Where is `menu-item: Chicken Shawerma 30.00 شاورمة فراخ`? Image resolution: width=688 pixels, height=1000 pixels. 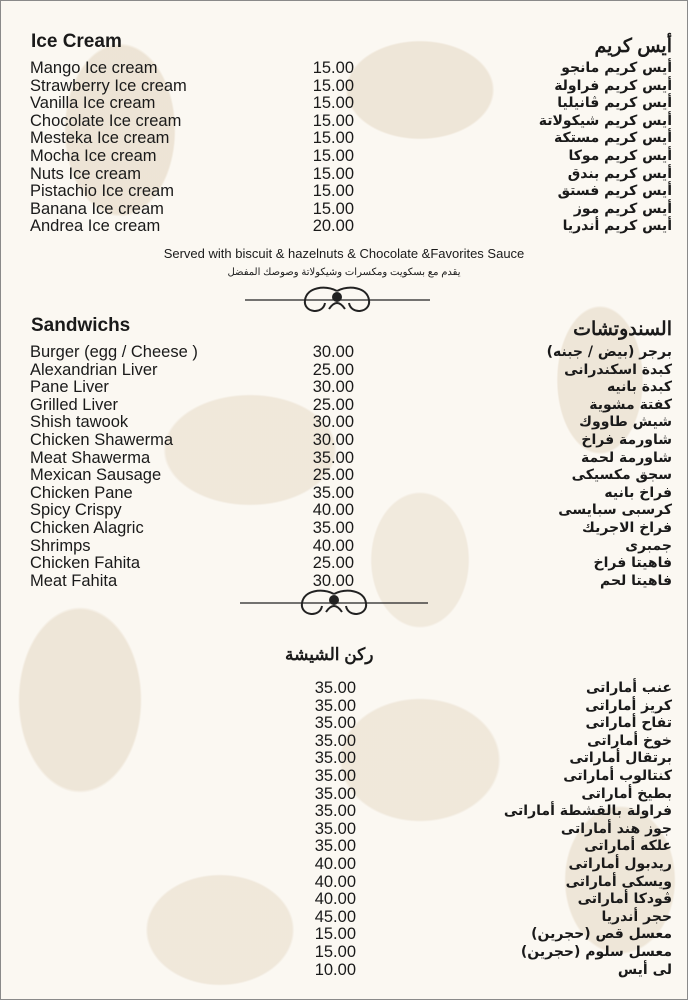
menu-item: Chicken Shawerma 30.00 شاورمة فراخ is located at coordinates (344, 440).